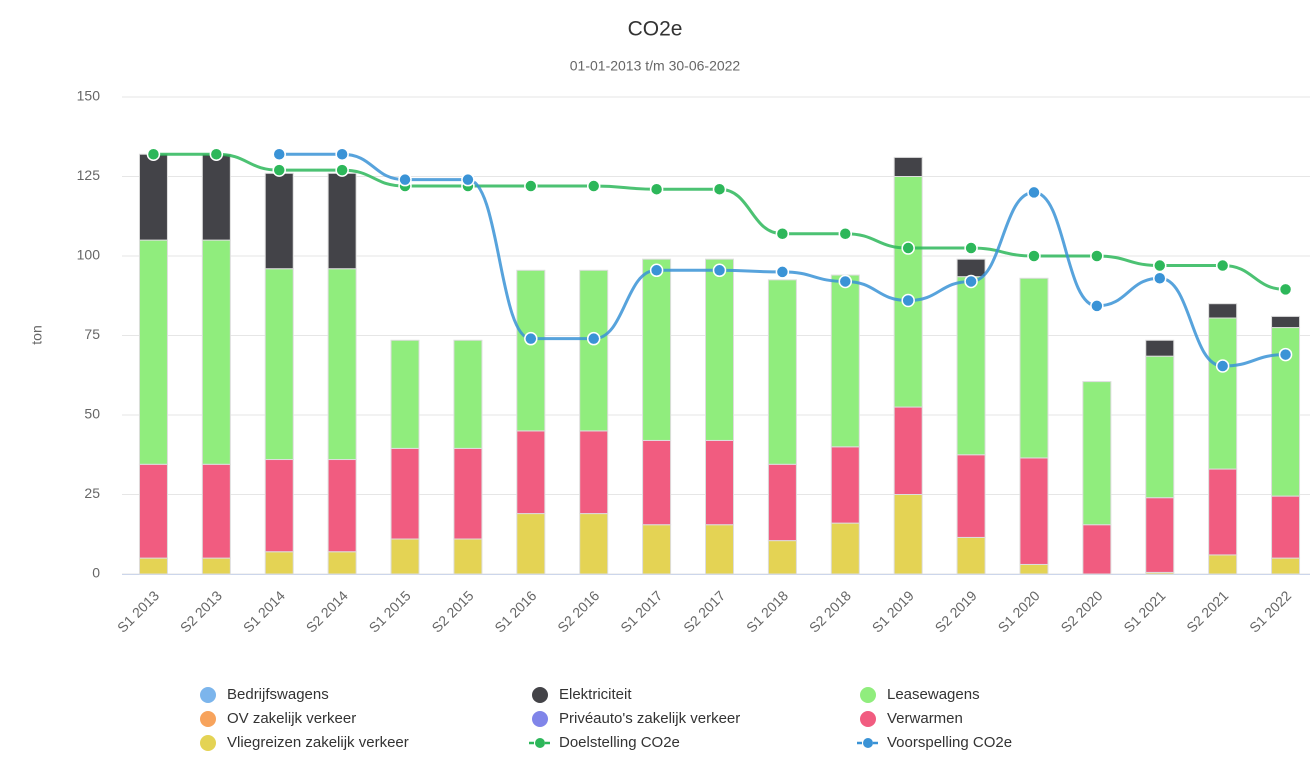 The width and height of the screenshot is (1310, 768). Describe the element at coordinates (578, 611) in the screenshot. I see `x-tick-label: S2 2016` at that location.